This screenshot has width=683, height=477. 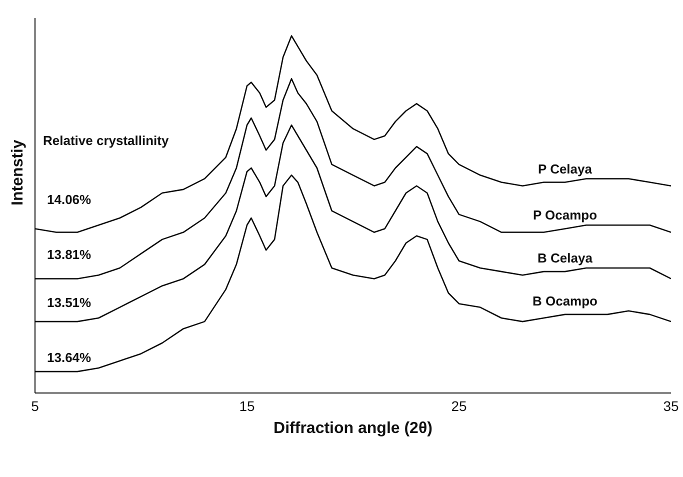 I want to click on x-tick-label: 25, so click(x=459, y=406).